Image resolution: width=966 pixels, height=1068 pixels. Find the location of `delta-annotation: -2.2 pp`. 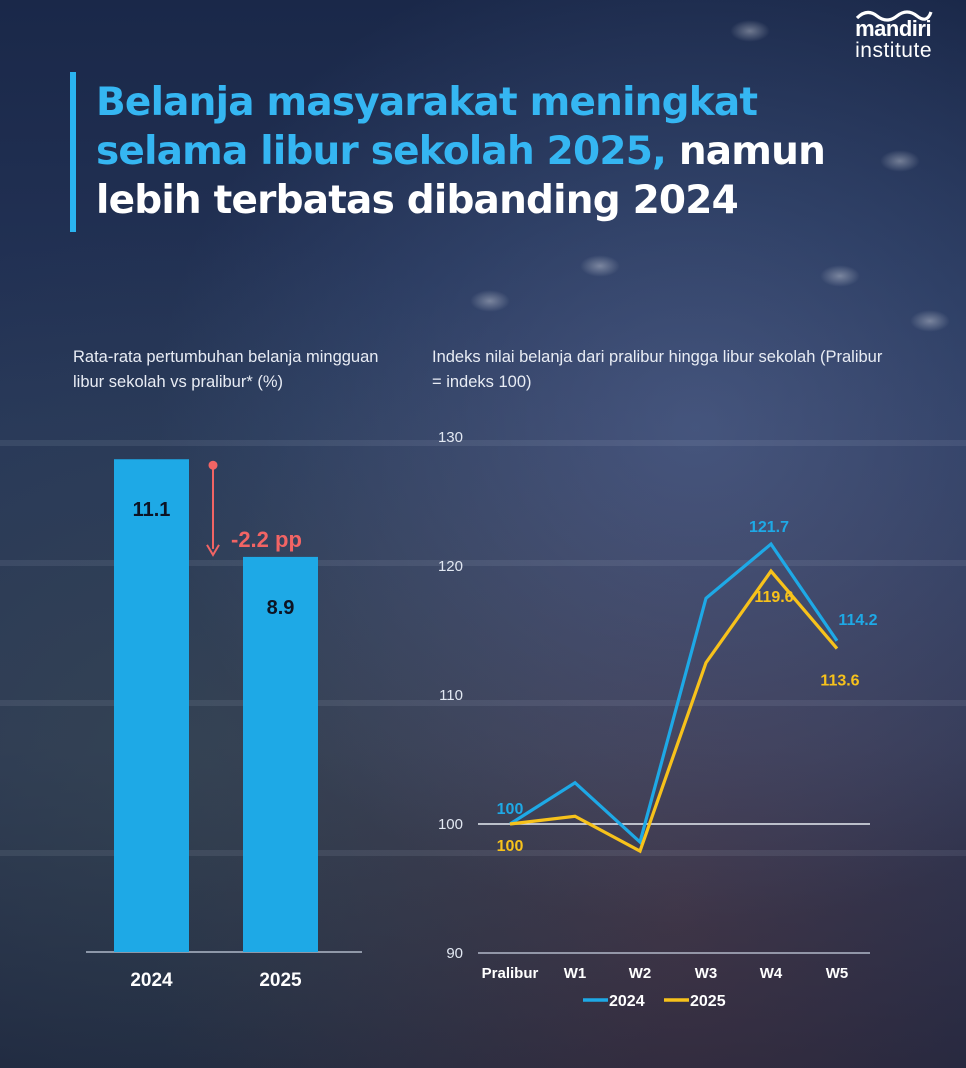

delta-annotation: -2.2 pp is located at coordinates (266, 539).